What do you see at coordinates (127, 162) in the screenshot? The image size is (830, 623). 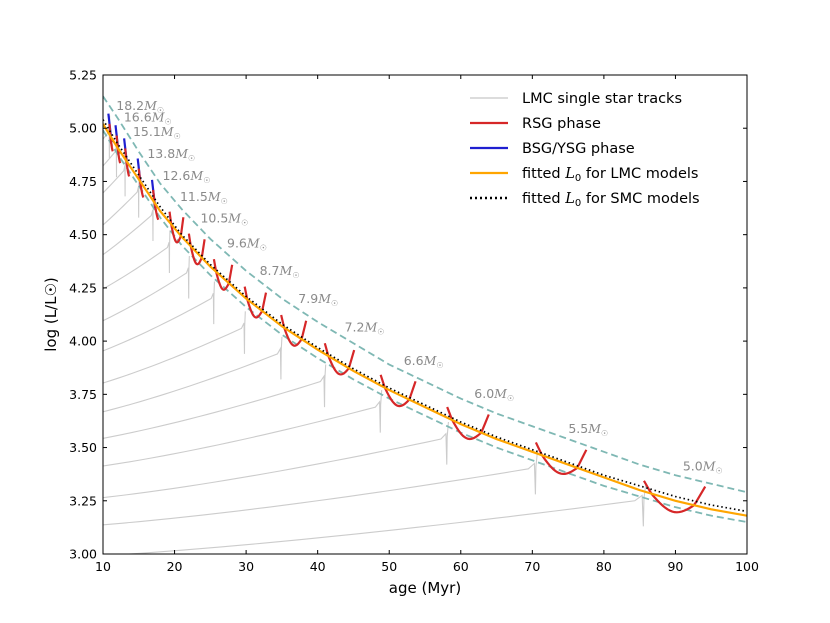 I see `rsg-loop-15.1-msun` at bounding box center [127, 162].